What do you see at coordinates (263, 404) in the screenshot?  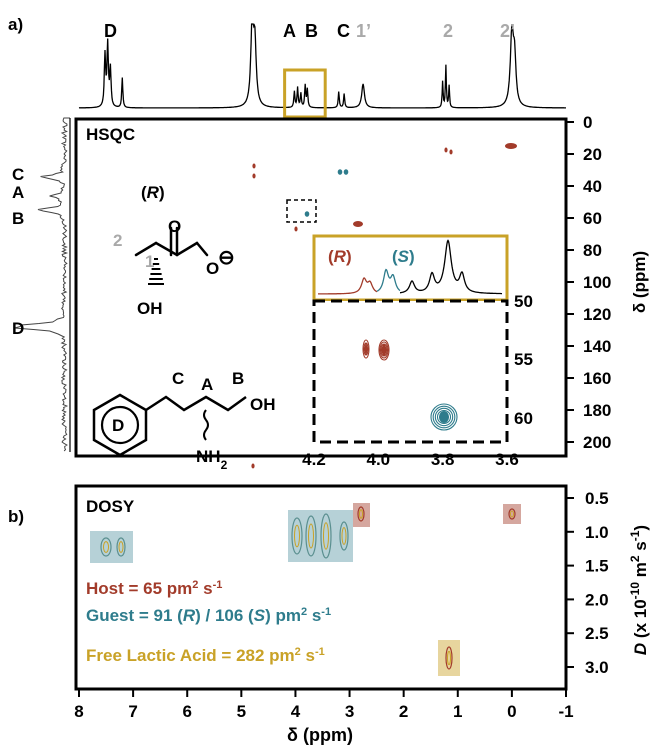 I see `host-atom-oh: OH` at bounding box center [263, 404].